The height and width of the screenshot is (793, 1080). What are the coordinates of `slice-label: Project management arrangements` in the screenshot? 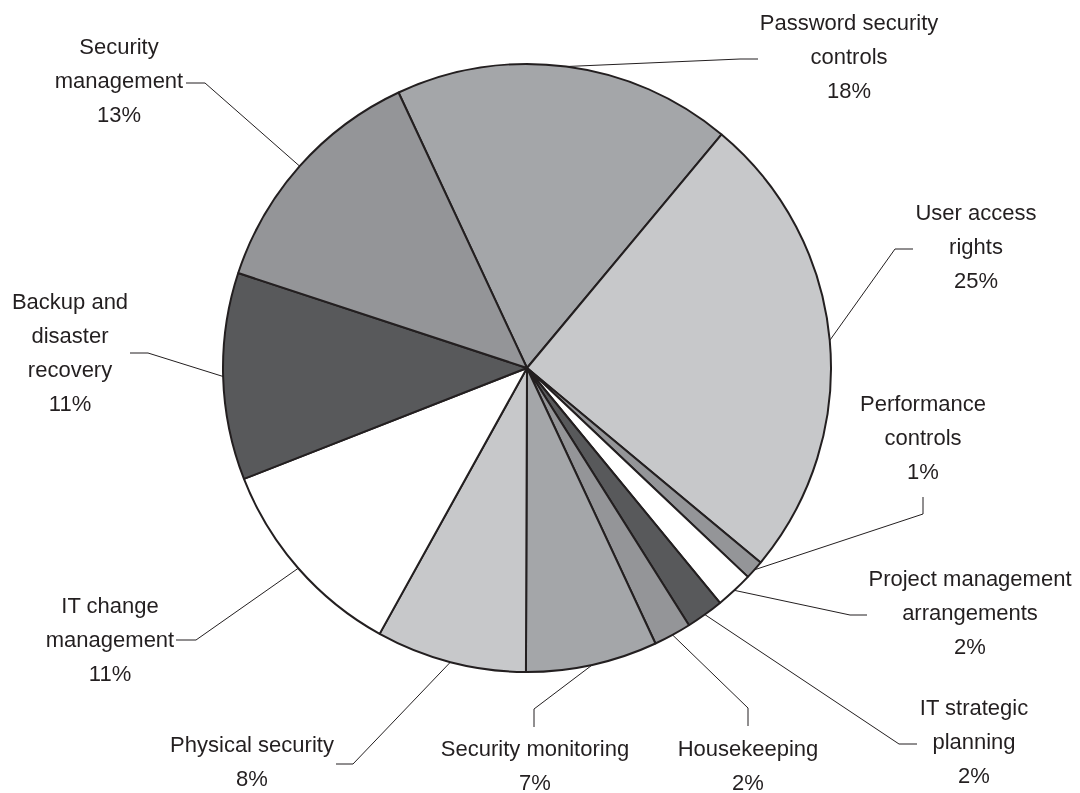 It's located at (970, 596).